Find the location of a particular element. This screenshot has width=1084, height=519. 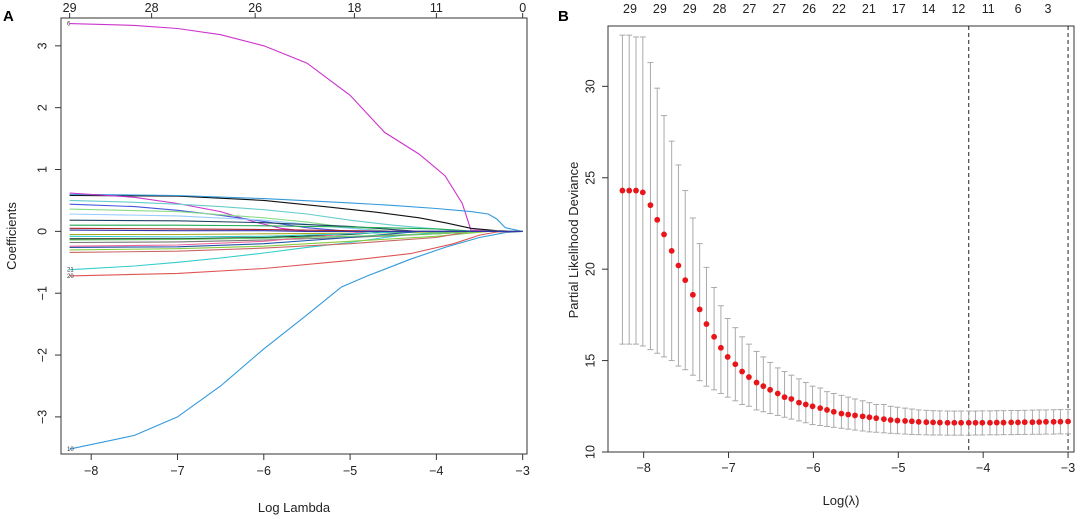

top-axis-label: 3 is located at coordinates (1048, 9).